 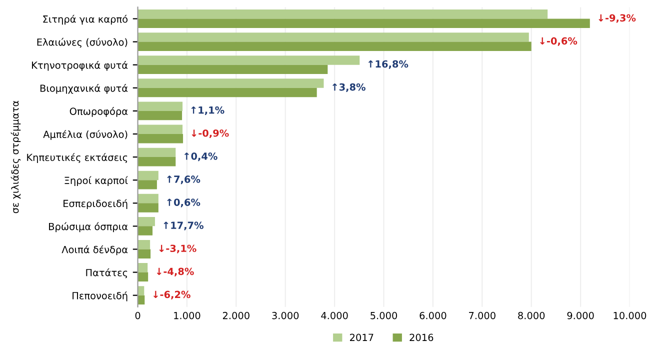 What do you see at coordinates (96, 204) in the screenshot?
I see `y-tick-label: Εσπεριδοειδή` at bounding box center [96, 204].